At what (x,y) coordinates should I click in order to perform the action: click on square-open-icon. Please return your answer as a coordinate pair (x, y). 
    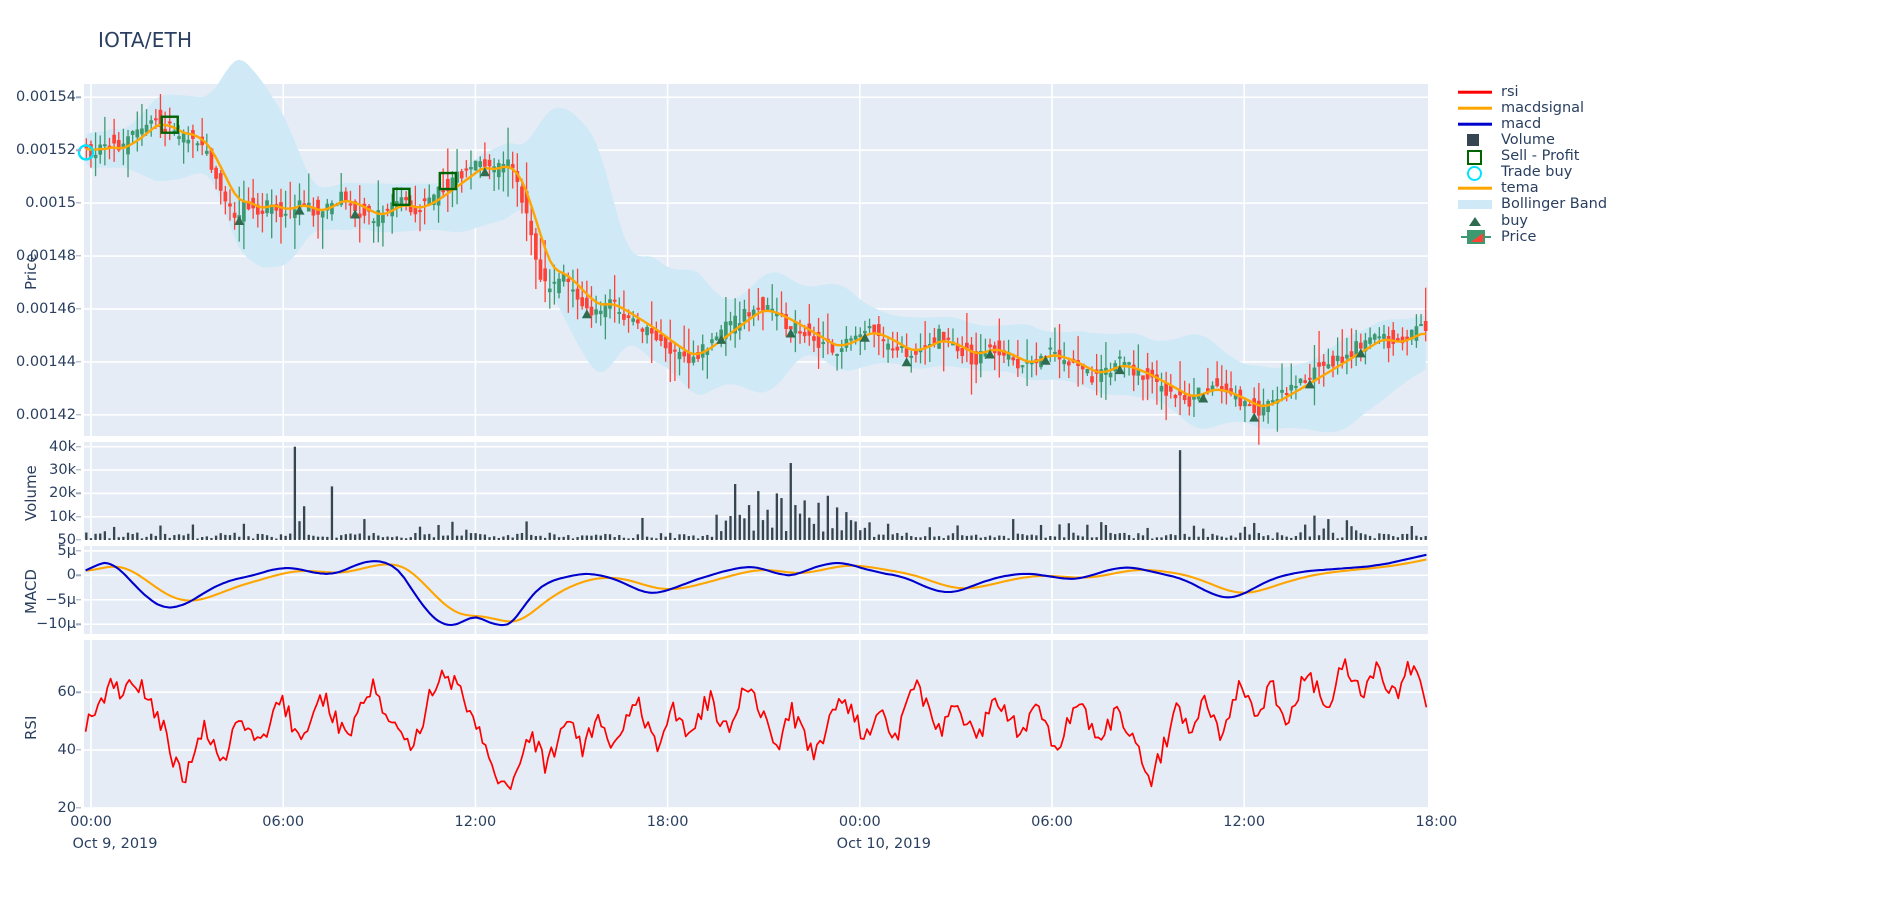
    Looking at the image, I should click on (1475, 156).